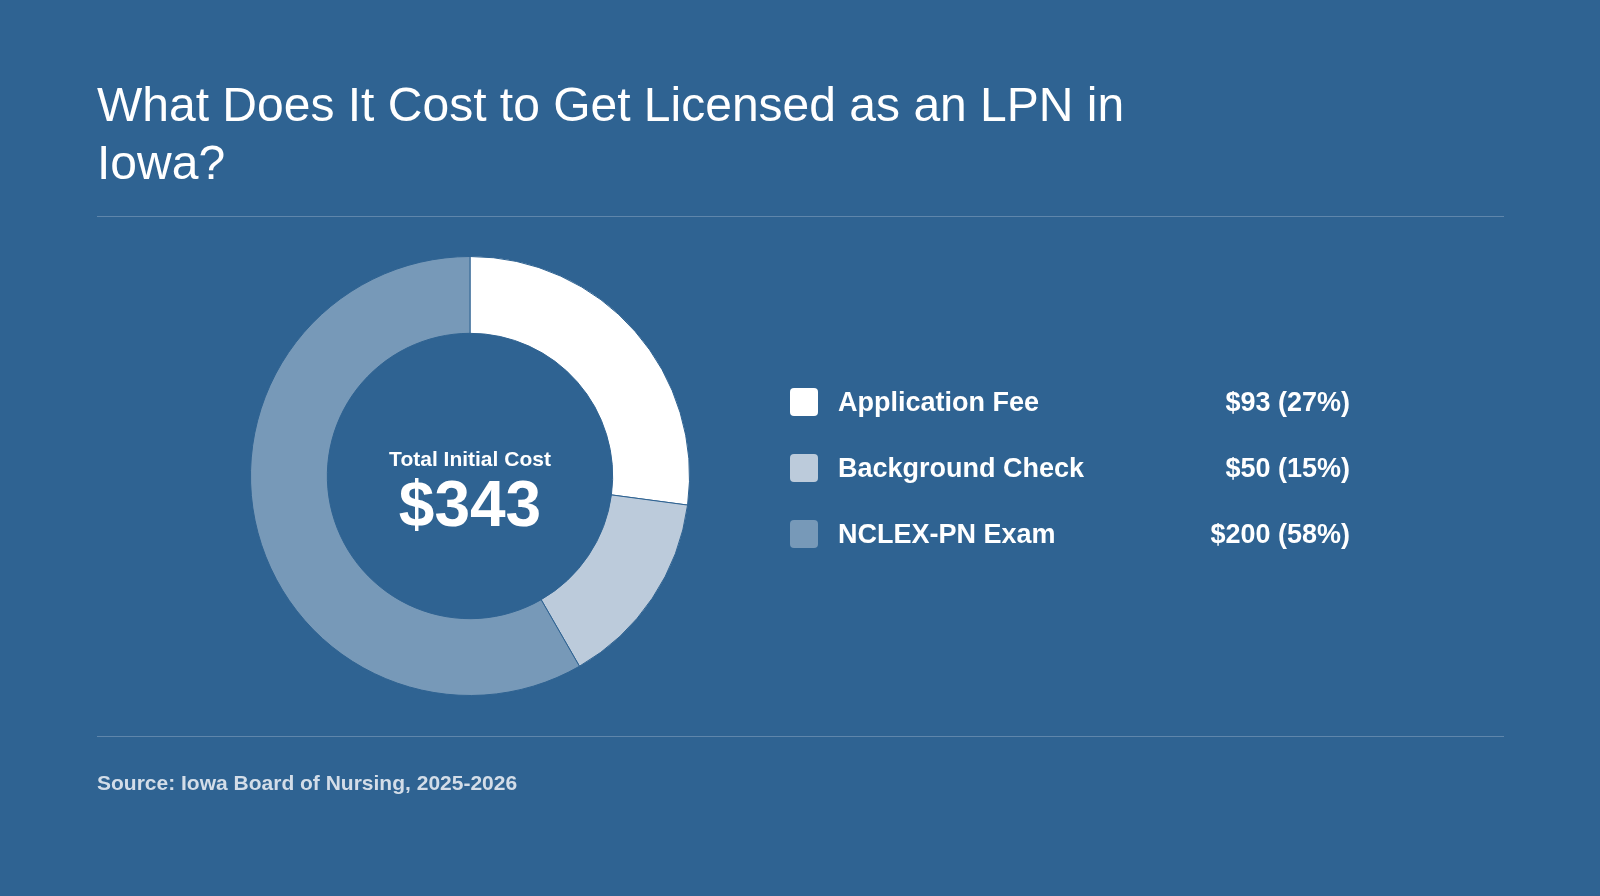 The height and width of the screenshot is (896, 1600). What do you see at coordinates (470, 458) in the screenshot?
I see `text: Total Initial Cost` at bounding box center [470, 458].